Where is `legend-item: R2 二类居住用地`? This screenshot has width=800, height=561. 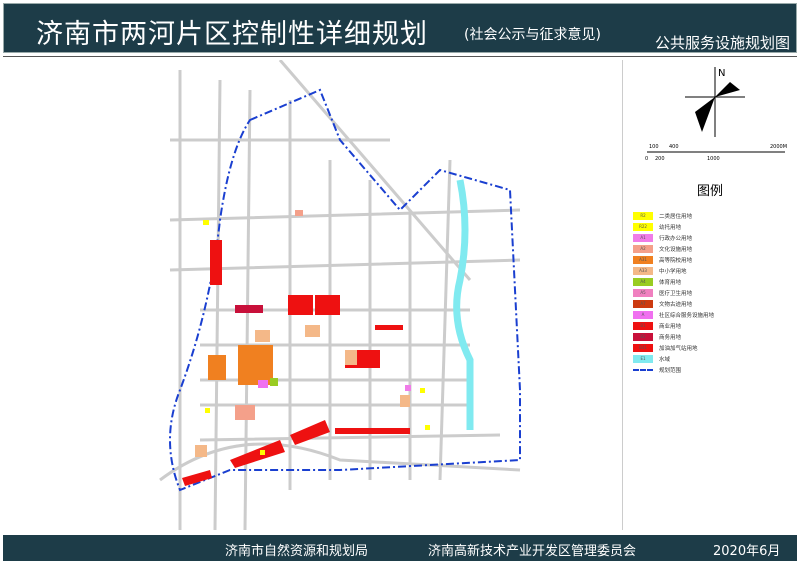
legend-item: R2 二类居住用地 is located at coordinates (673, 215).